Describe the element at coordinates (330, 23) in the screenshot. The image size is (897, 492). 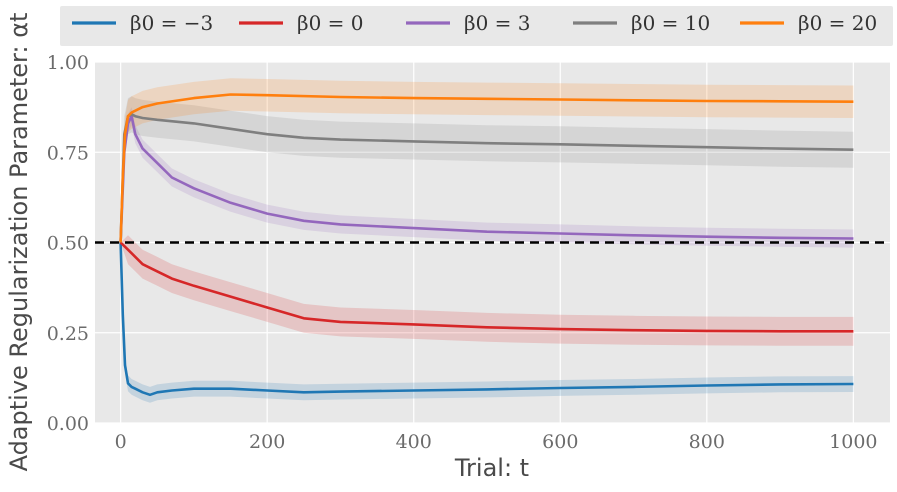
I see `legend-label-1: β0 = 0` at that location.